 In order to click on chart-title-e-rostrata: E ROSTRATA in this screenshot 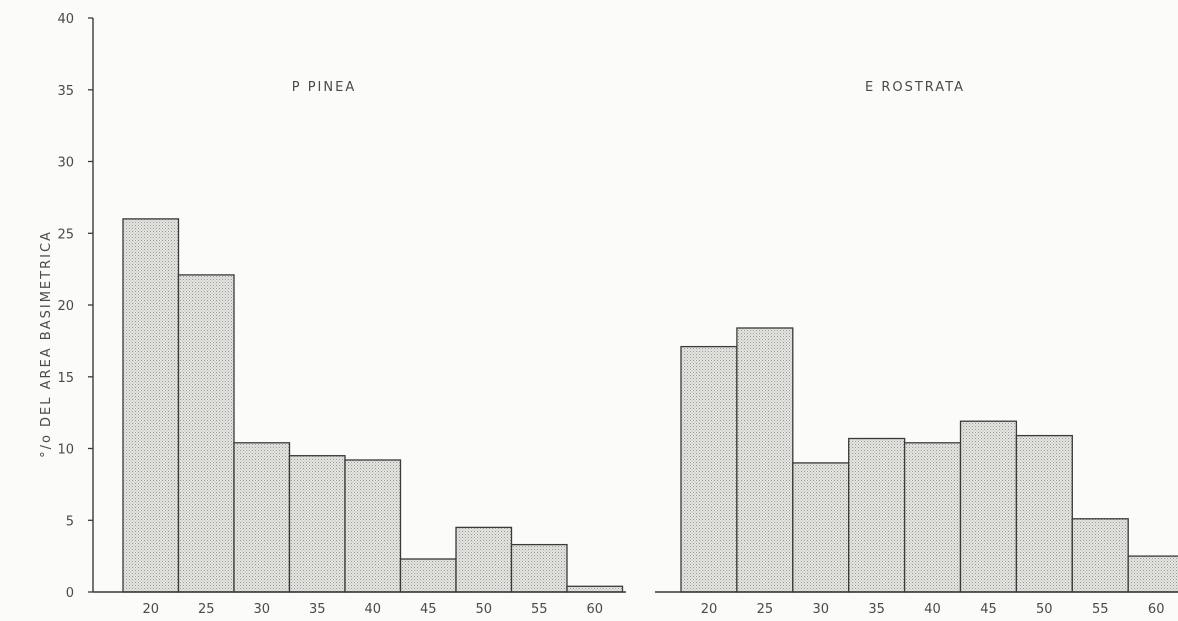, I will do `click(915, 87)`.